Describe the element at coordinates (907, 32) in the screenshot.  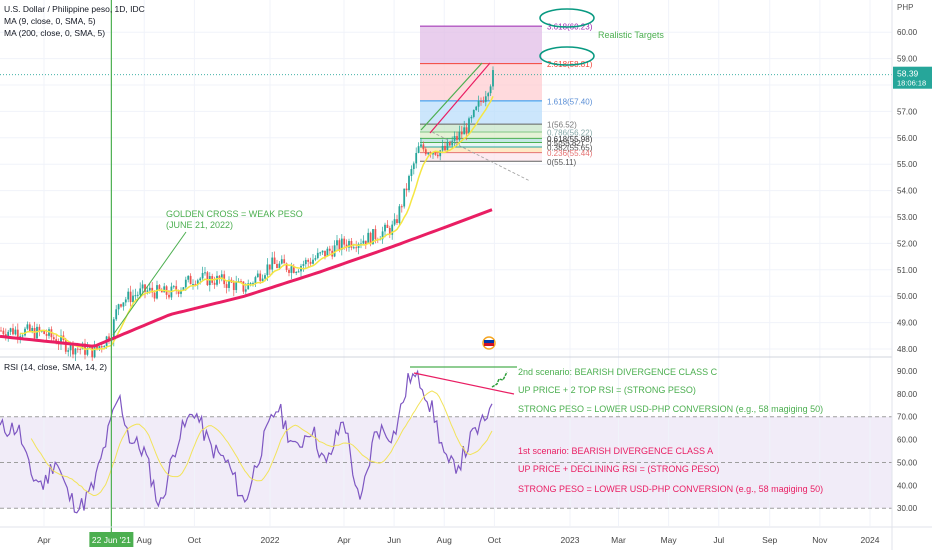
I see `price-tick: 60.00` at that location.